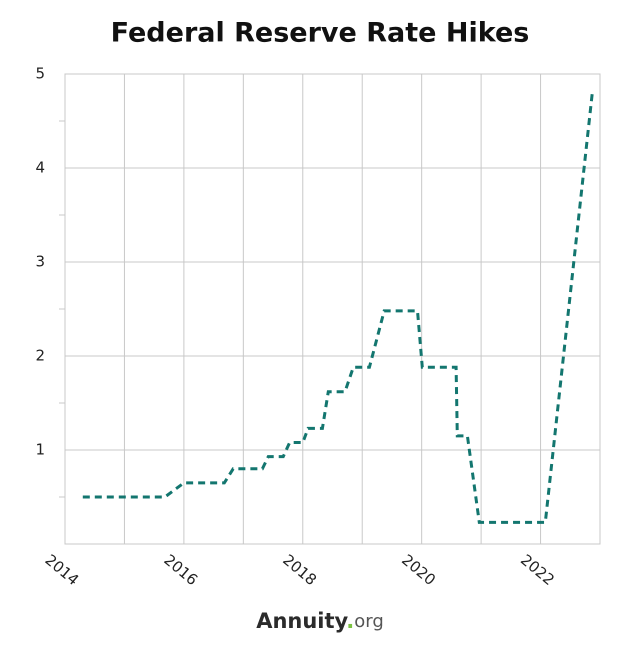  What do you see at coordinates (537, 570) in the screenshot?
I see `x-tick-label: 2022` at bounding box center [537, 570].